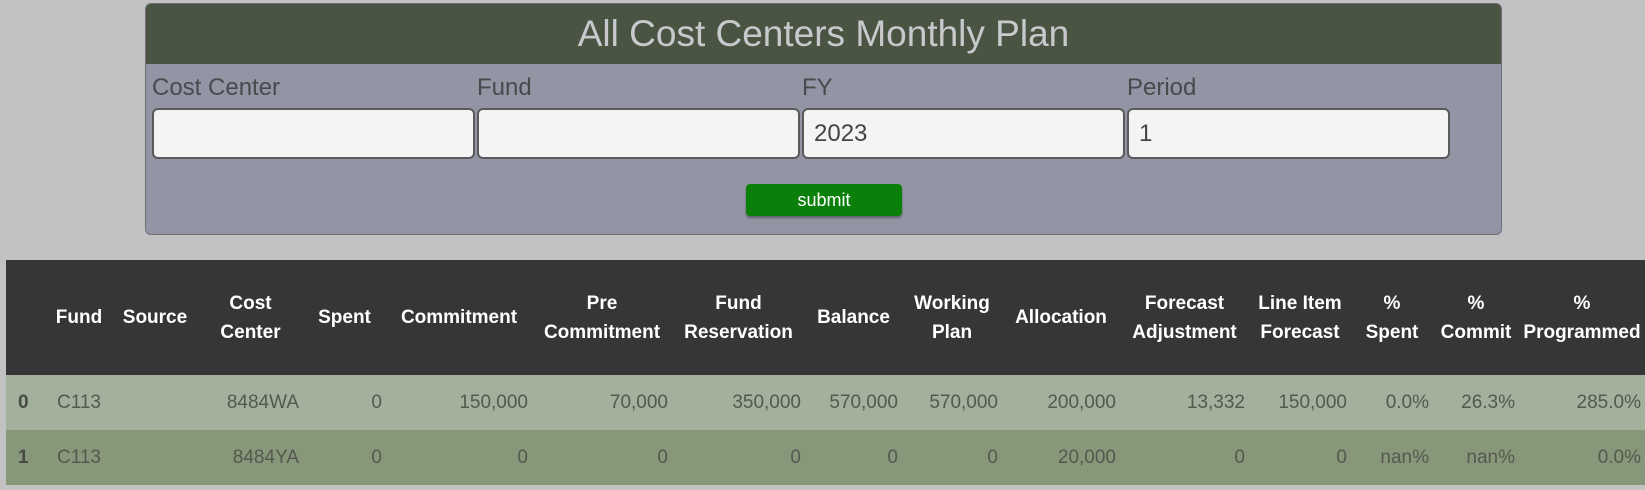  Describe the element at coordinates (853, 317) in the screenshot. I see `header-balance: Balance` at that location.